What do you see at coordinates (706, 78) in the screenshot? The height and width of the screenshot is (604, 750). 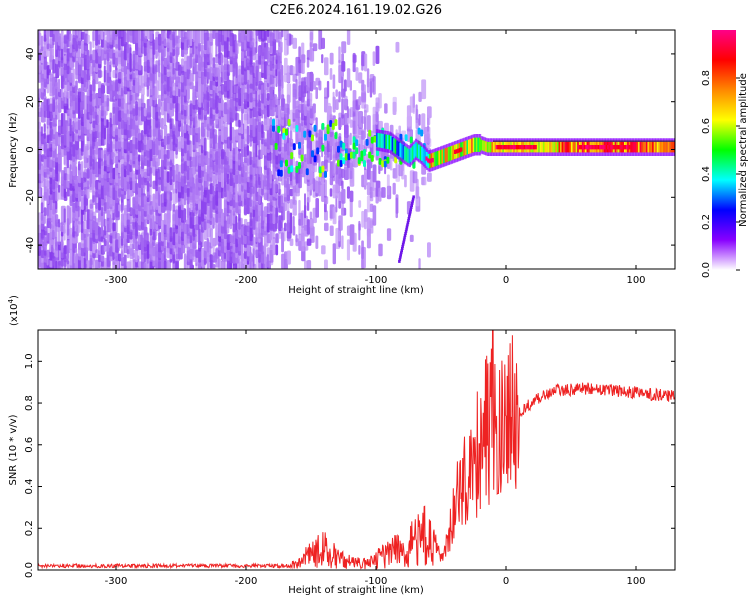 I see `colorbar-tick-label: 0.8` at bounding box center [706, 78].